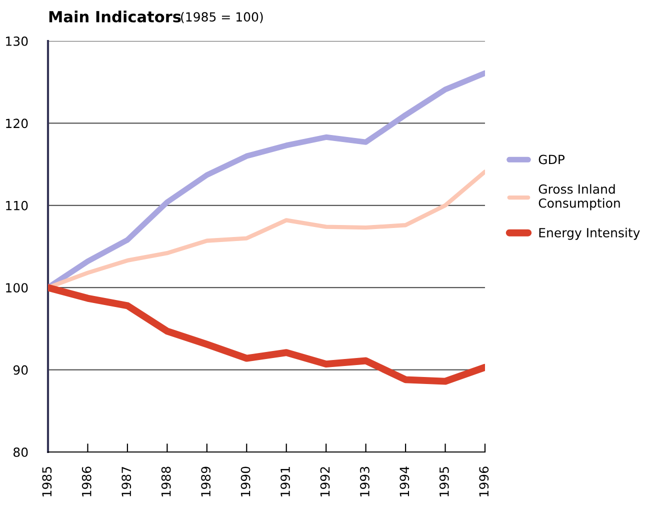 The width and height of the screenshot is (646, 524). Describe the element at coordinates (589, 234) in the screenshot. I see `legend-label: Energy Intensity` at that location.